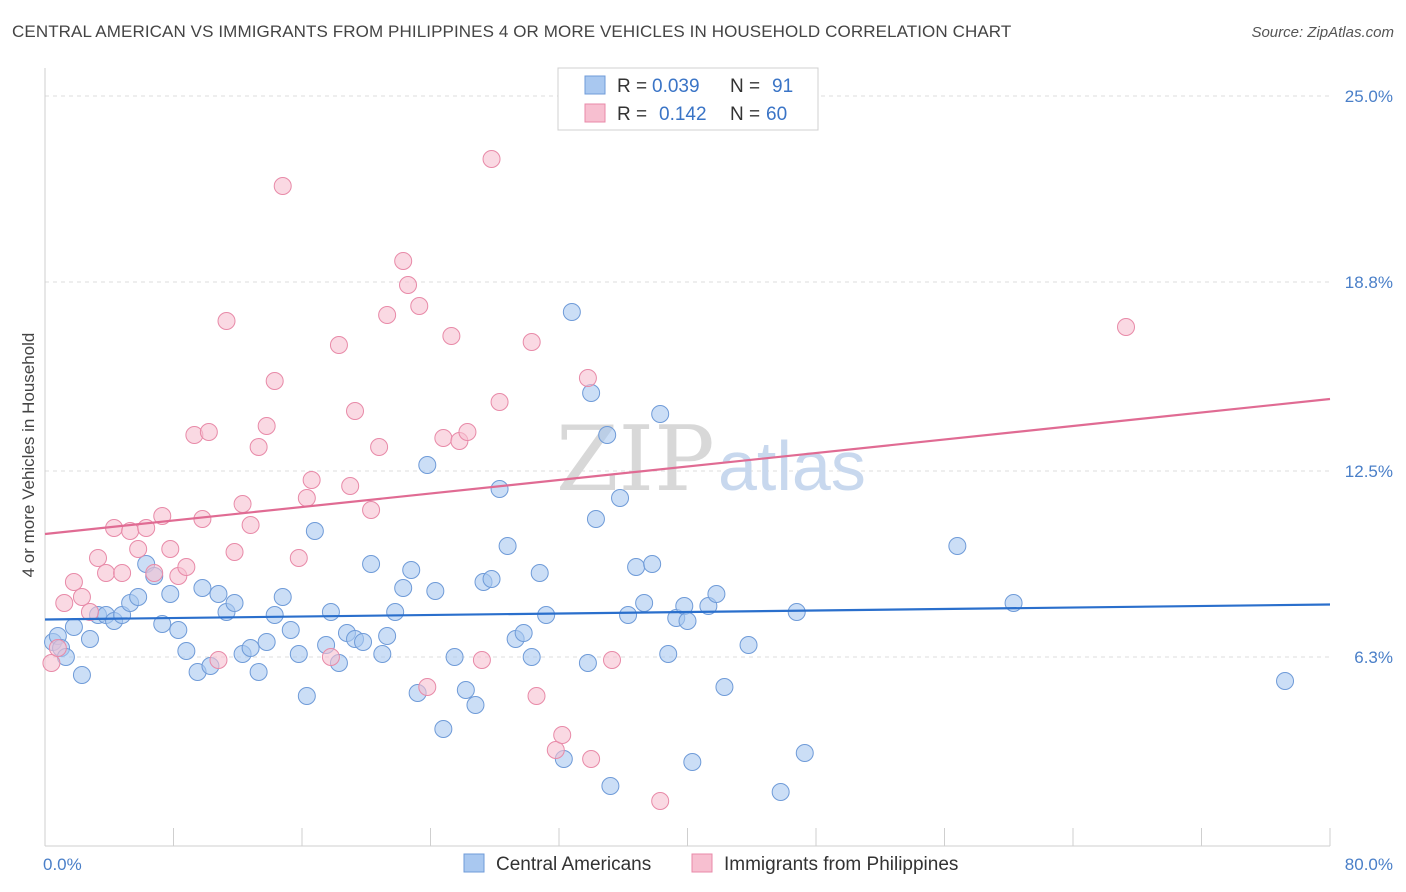  What do you see at coordinates (1322, 32) in the screenshot?
I see `source-label: Source: ZipAtlas.com` at bounding box center [1322, 32].